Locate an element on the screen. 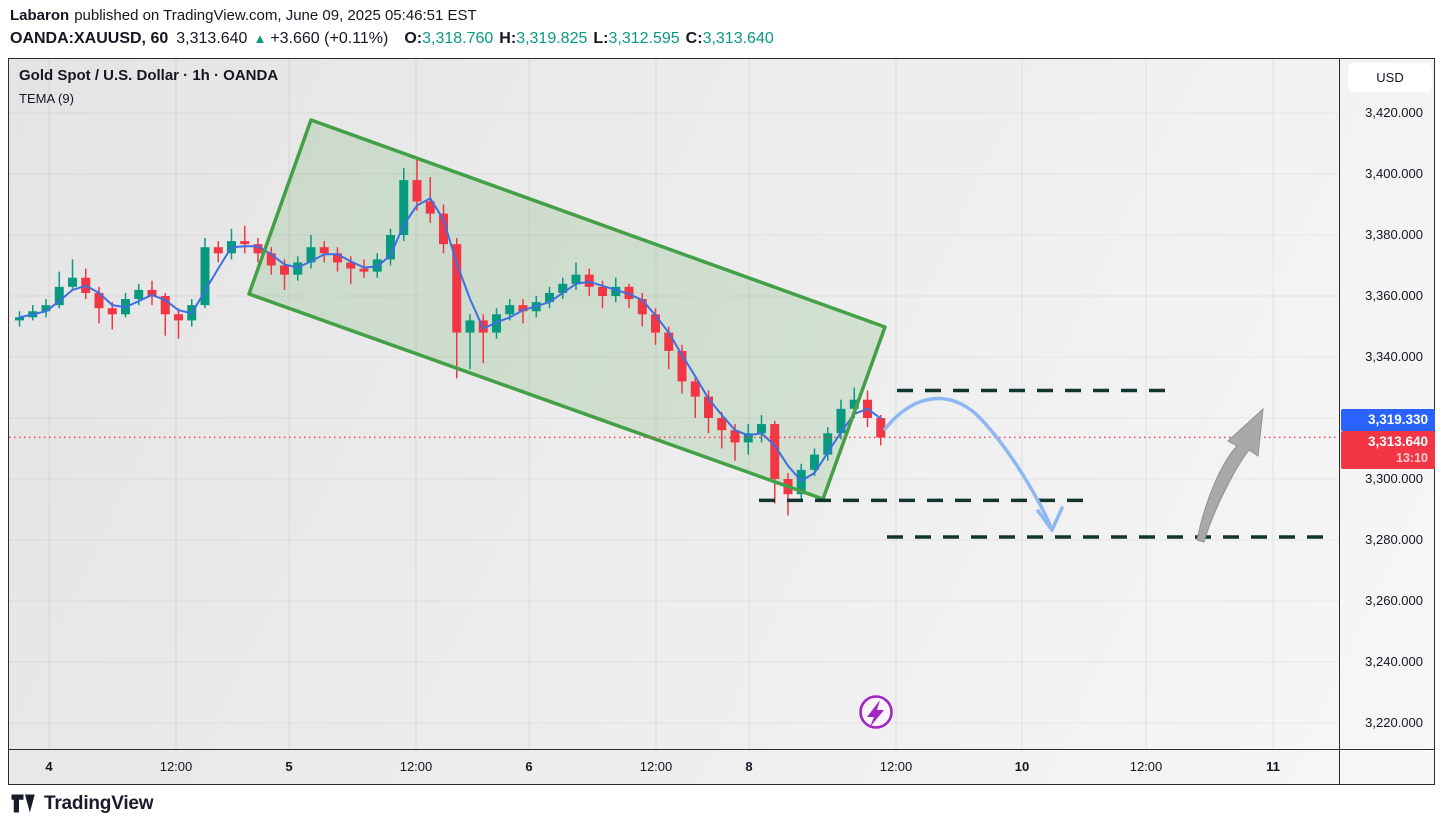 The width and height of the screenshot is (1443, 828). open-value: 3,318.760 is located at coordinates (458, 38).